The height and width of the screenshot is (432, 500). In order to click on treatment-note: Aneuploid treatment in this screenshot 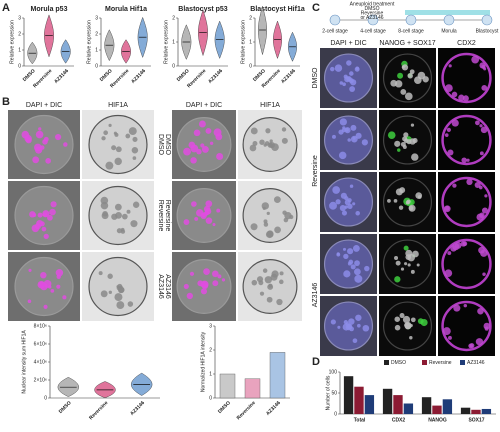, I will do `click(372, 4)`.